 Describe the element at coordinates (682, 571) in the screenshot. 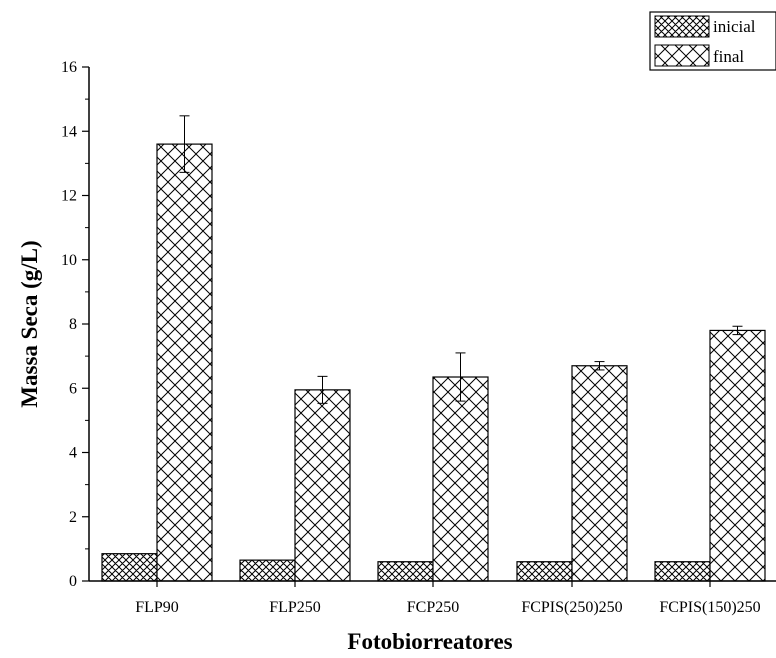

I see `bar-inicial-FCPIS(150)250` at that location.